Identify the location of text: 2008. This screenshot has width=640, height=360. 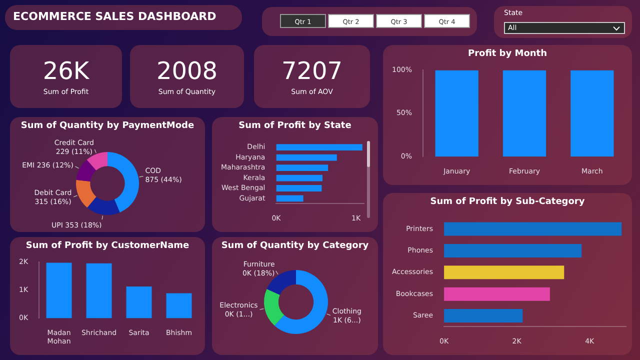
(187, 71).